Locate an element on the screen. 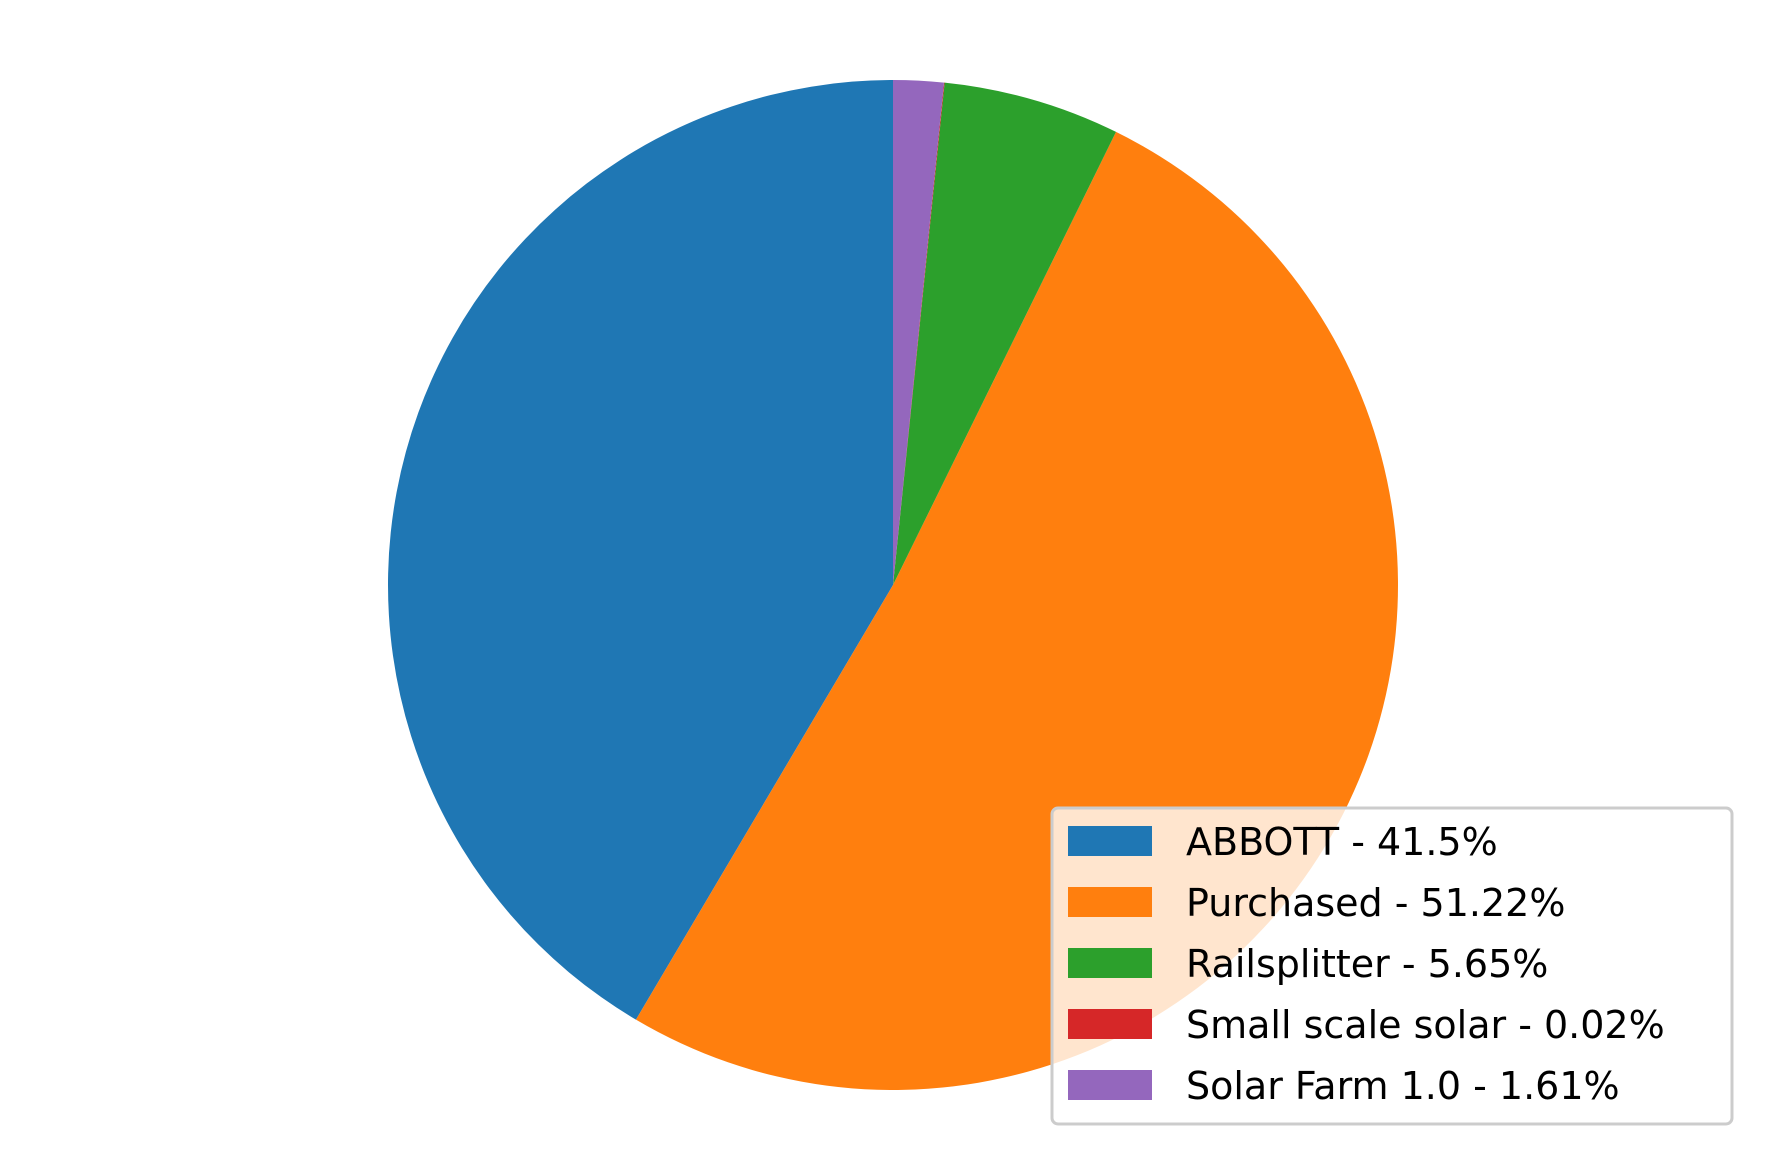  legend-label: Purchased - 51.22% is located at coordinates (1375, 903).